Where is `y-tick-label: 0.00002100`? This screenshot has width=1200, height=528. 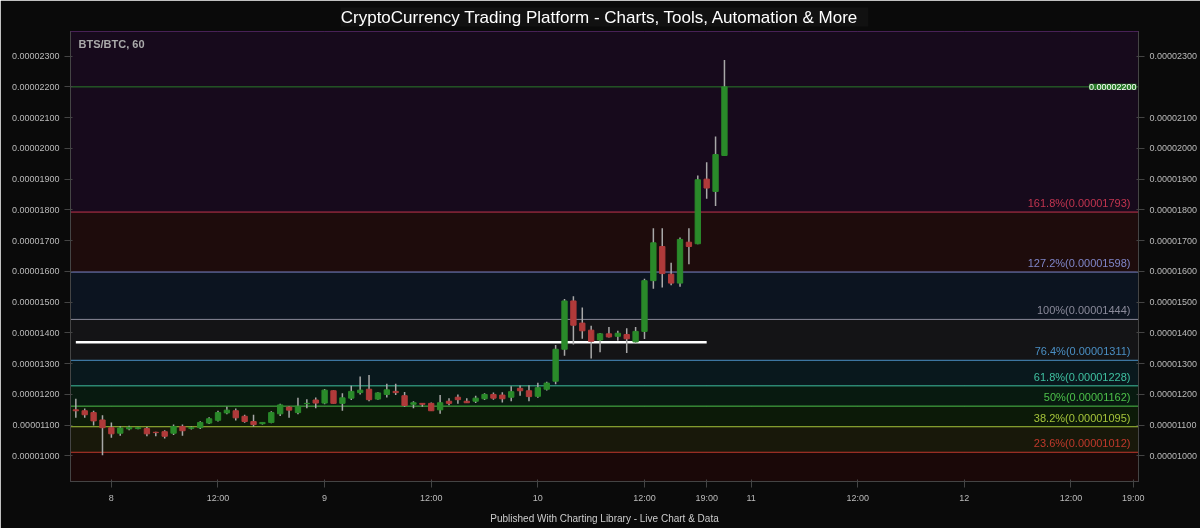
y-tick-label: 0.00002100 is located at coordinates (35, 117).